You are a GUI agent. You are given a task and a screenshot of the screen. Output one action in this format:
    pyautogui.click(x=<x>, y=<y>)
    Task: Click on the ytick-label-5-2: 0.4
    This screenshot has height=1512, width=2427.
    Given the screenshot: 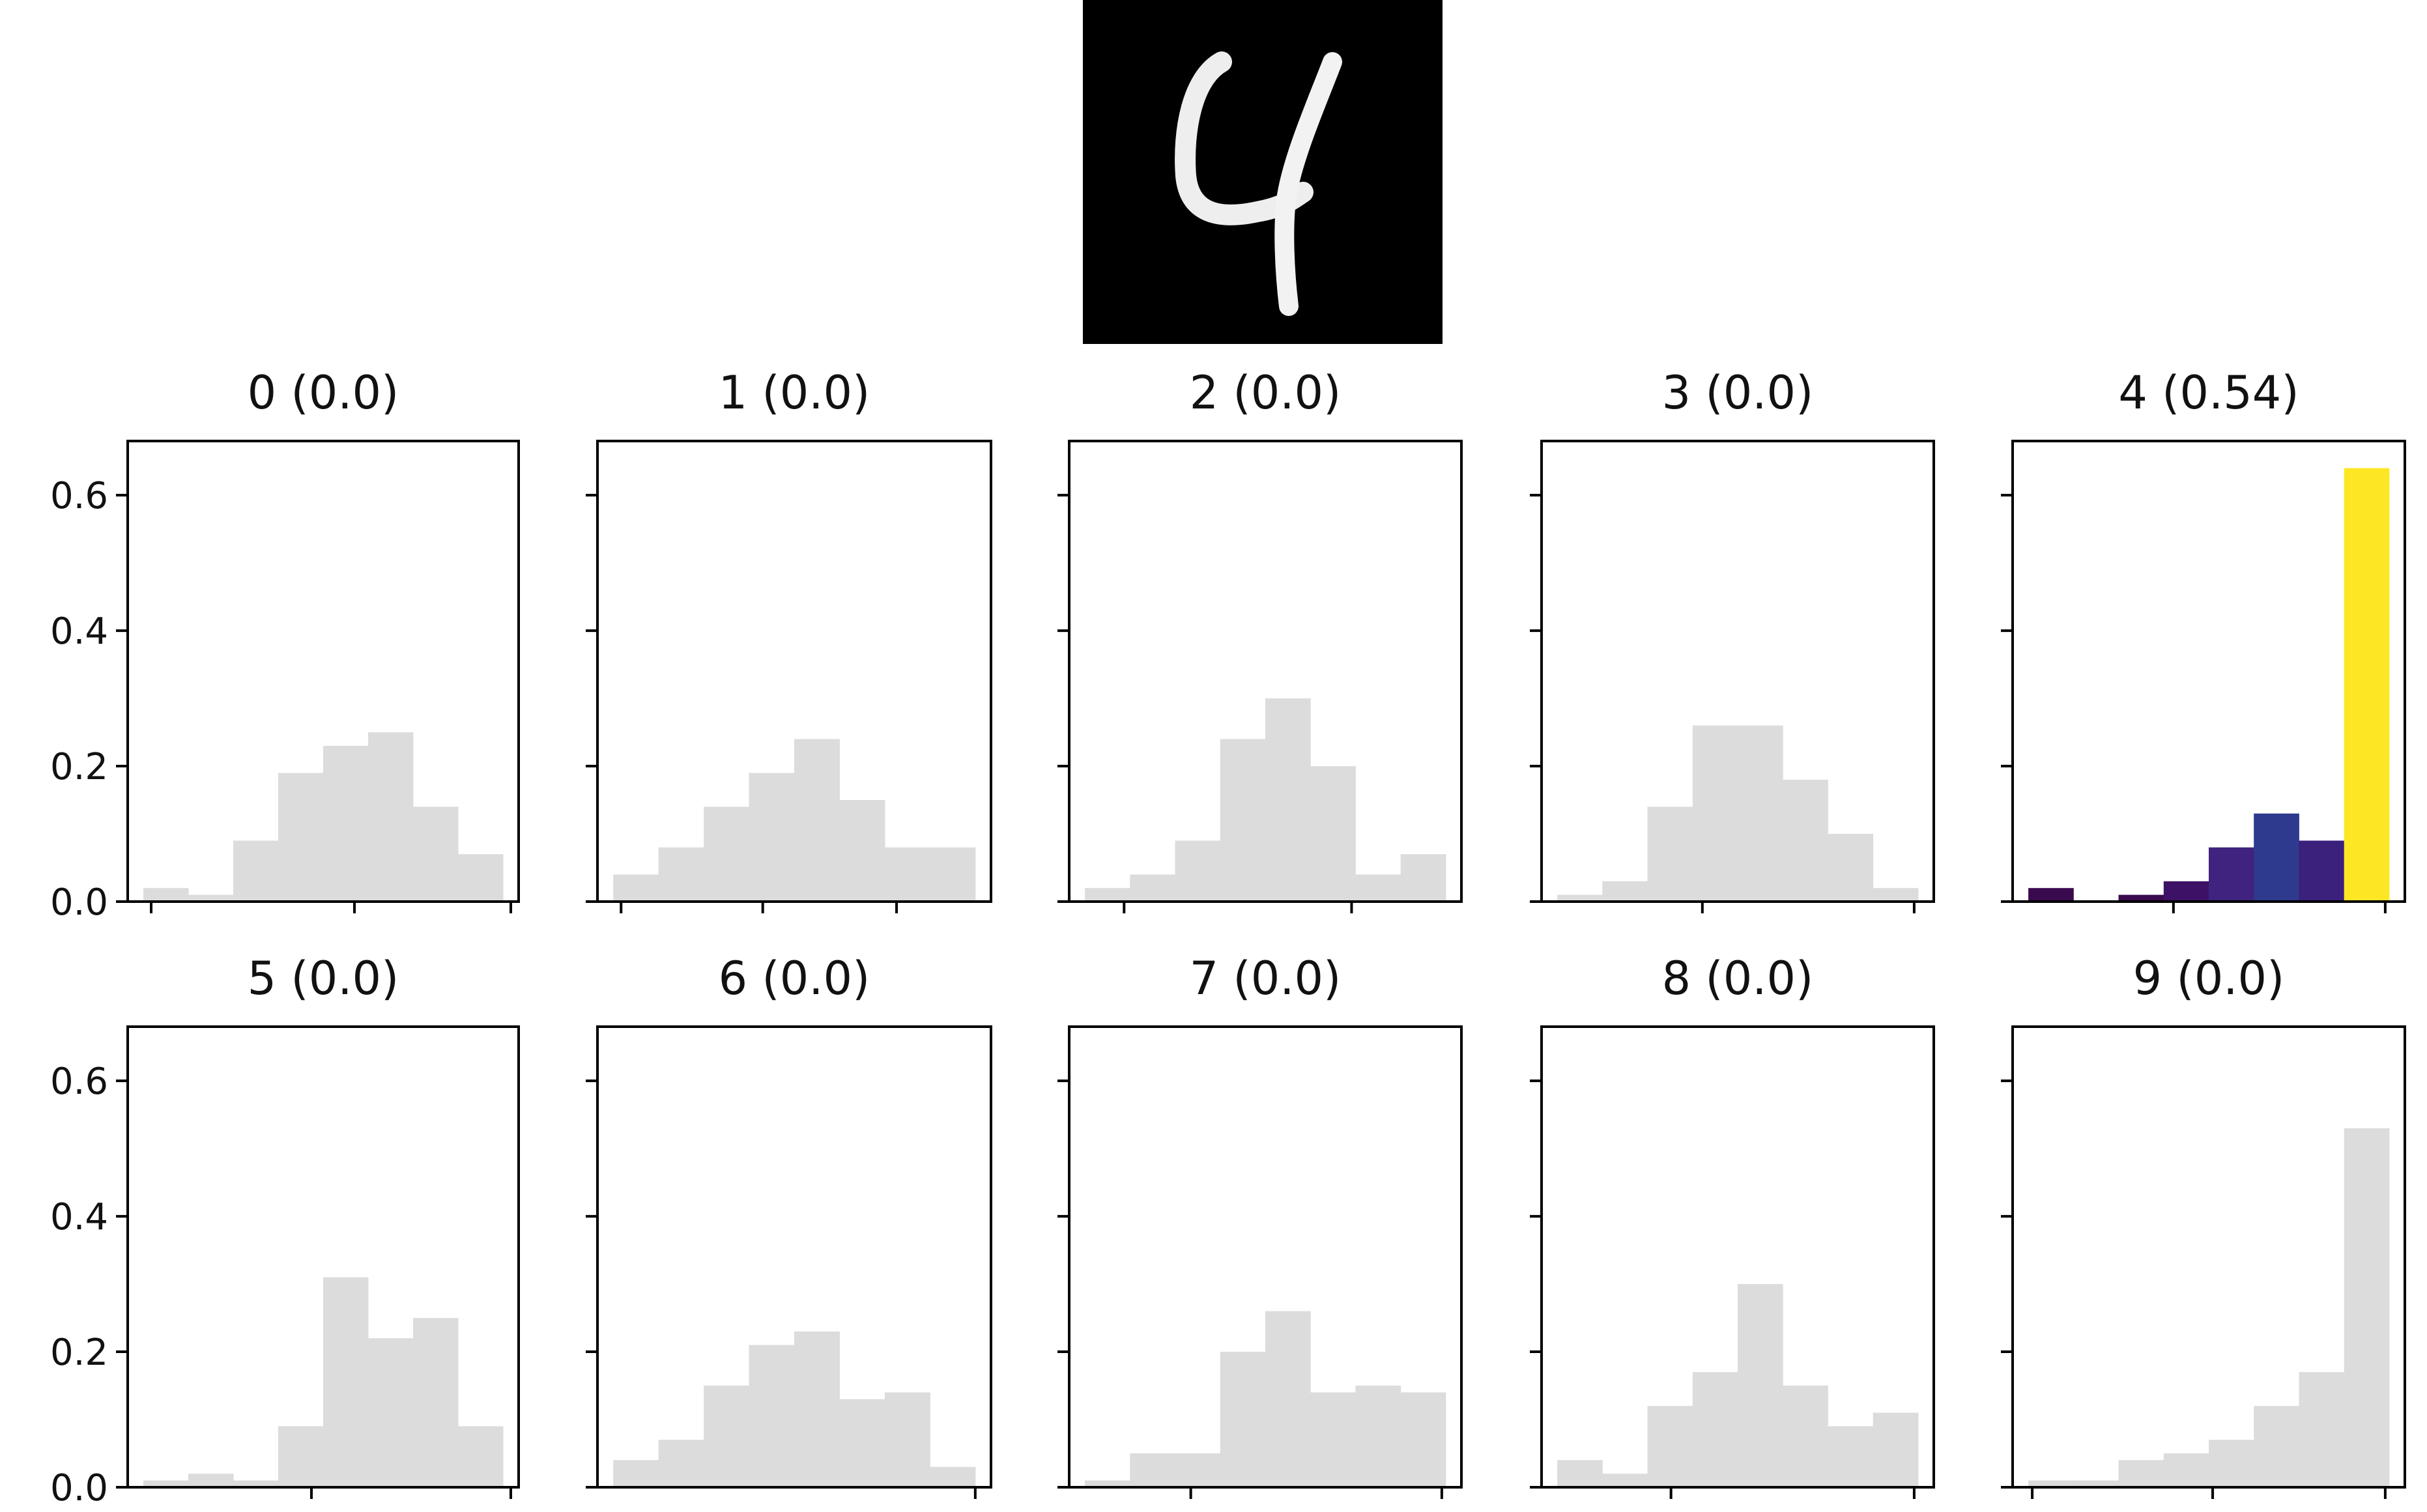 What is the action you would take?
    pyautogui.click(x=79, y=1217)
    